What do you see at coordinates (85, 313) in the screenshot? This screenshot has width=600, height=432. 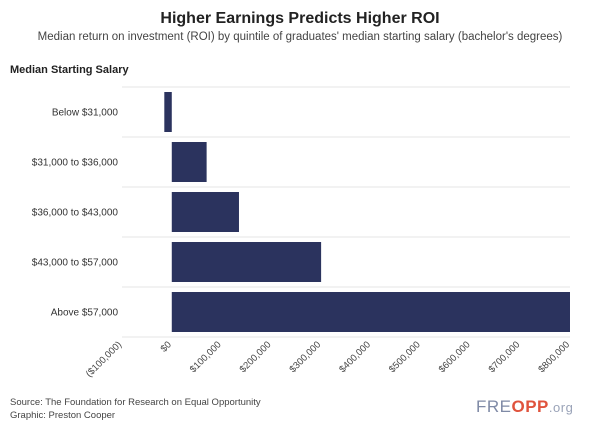 I see `category-label: Above $57,000` at bounding box center [85, 313].